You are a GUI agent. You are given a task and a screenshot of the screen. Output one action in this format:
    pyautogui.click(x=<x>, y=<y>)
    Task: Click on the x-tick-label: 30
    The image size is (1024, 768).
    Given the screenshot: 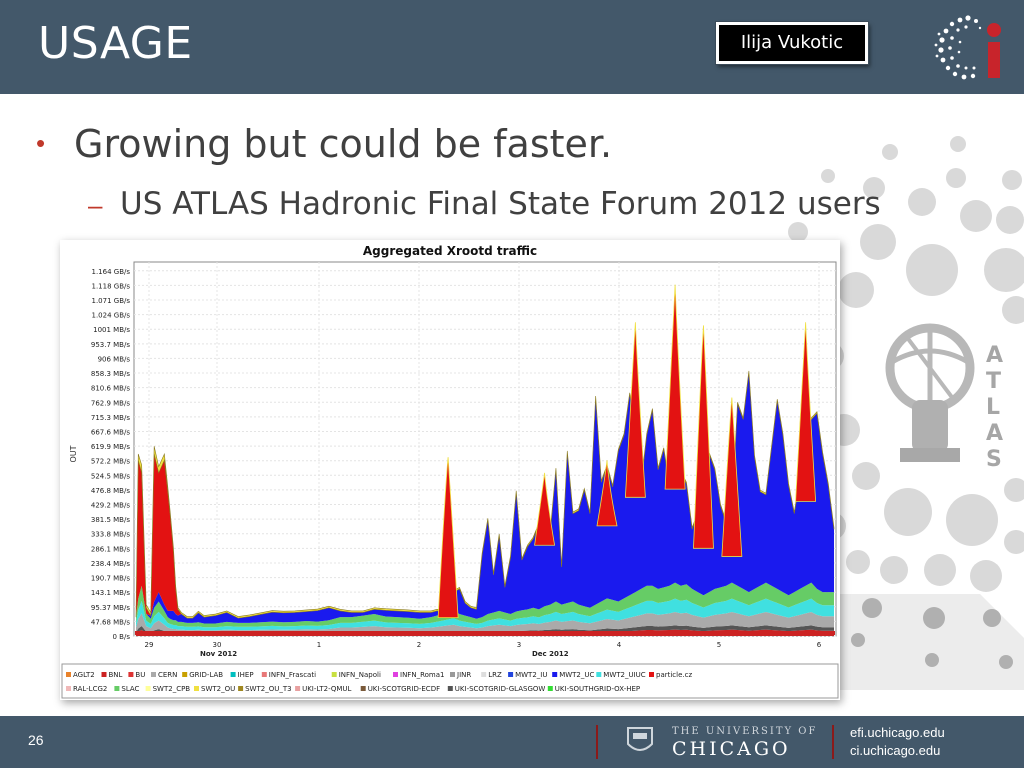 What is the action you would take?
    pyautogui.click(x=217, y=645)
    